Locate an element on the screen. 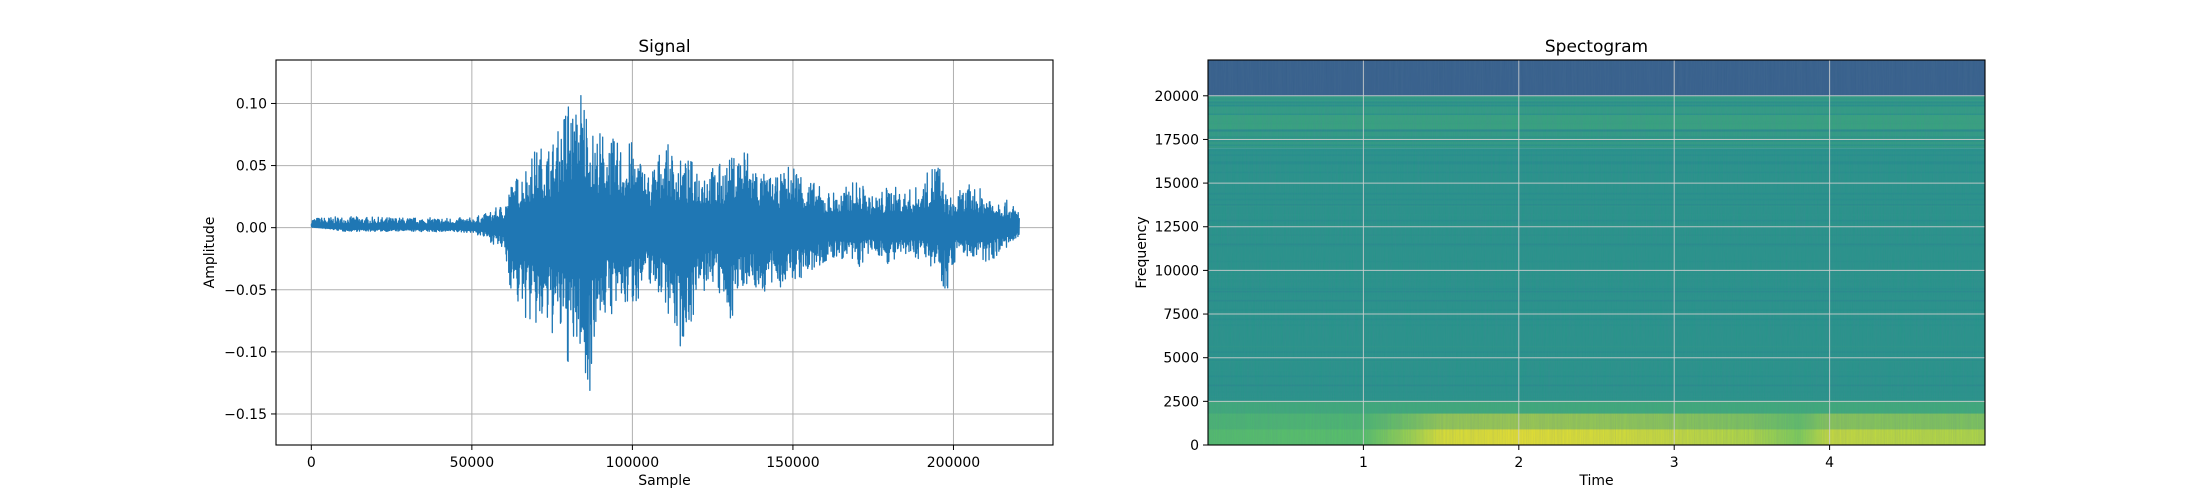 The width and height of the screenshot is (2200, 500). spectrogram-y-tick-label: 15000 is located at coordinates (1176, 184).